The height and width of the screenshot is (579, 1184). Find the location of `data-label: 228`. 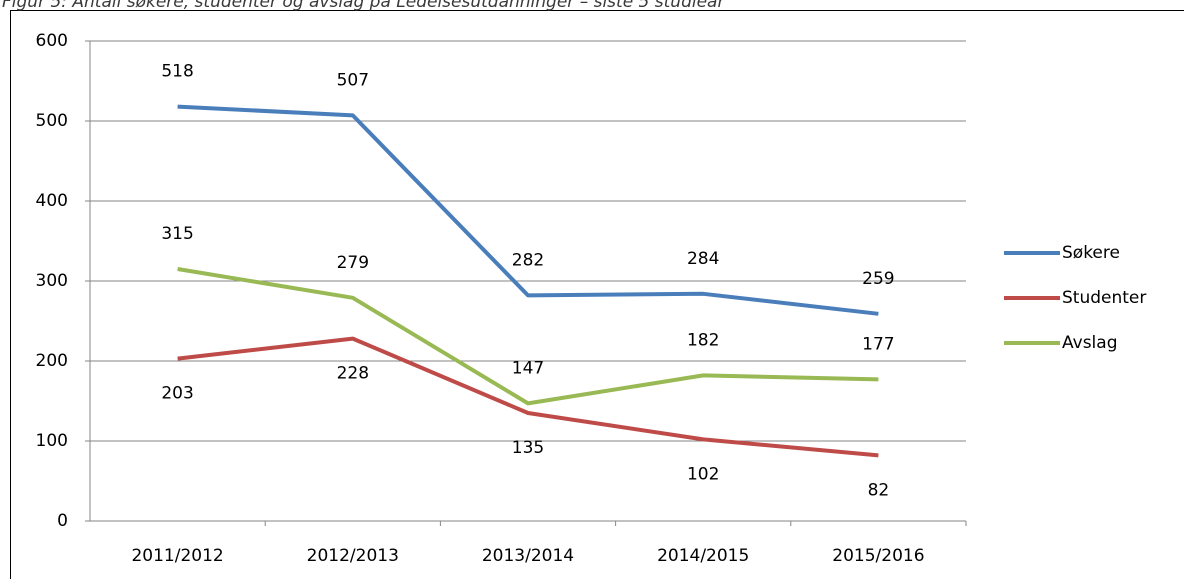

data-label: 228 is located at coordinates (353, 374).